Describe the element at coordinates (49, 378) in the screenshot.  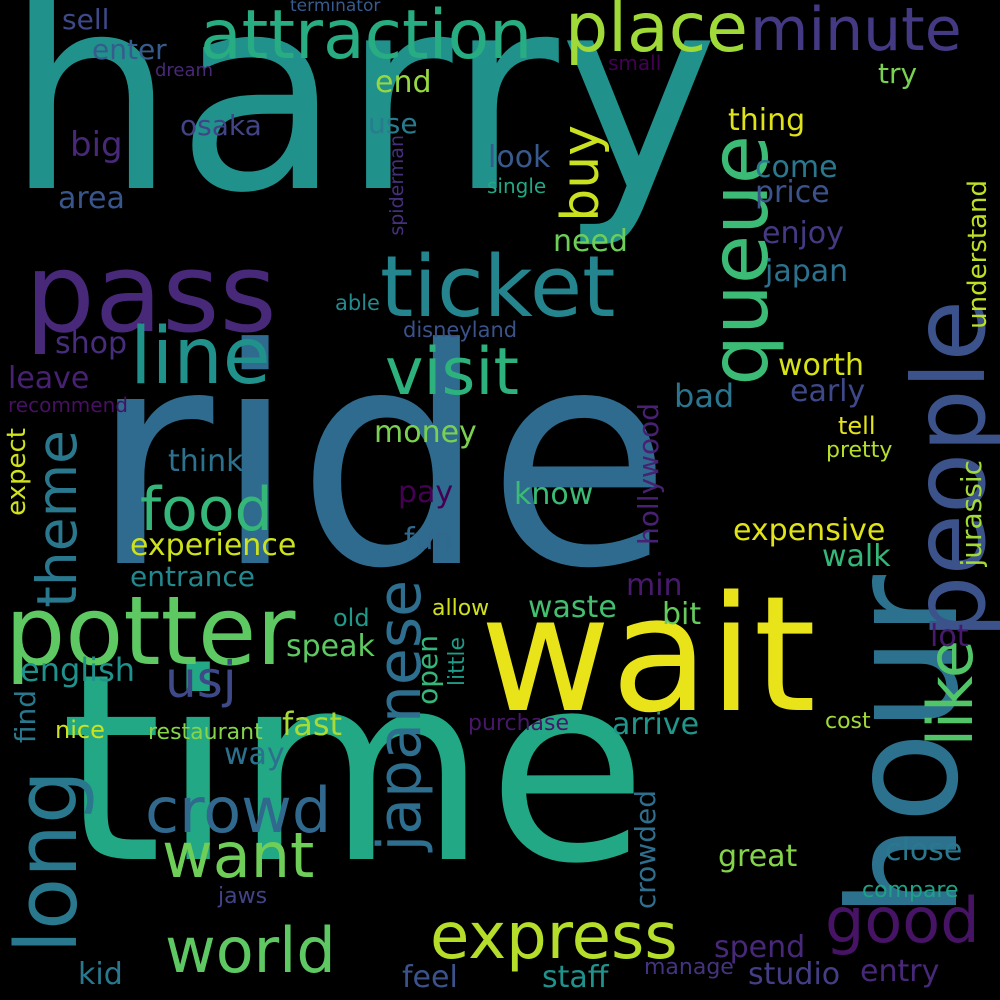
I see `word-leave: leave` at that location.